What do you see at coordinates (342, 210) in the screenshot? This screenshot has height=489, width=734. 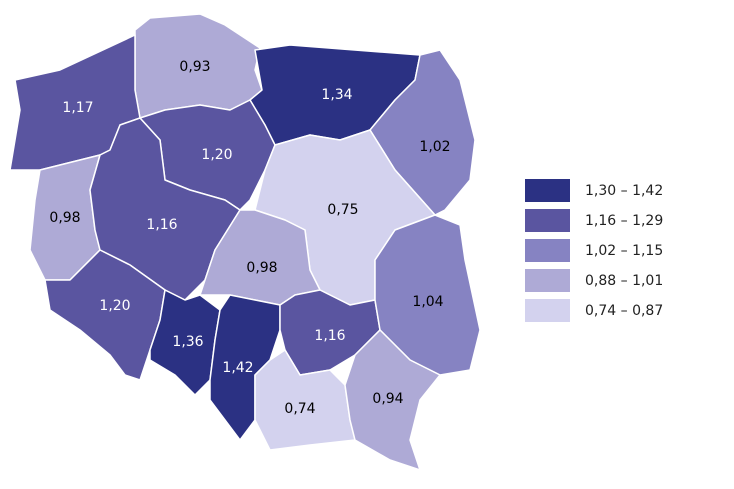 I see `region-label: 0,75` at bounding box center [342, 210].